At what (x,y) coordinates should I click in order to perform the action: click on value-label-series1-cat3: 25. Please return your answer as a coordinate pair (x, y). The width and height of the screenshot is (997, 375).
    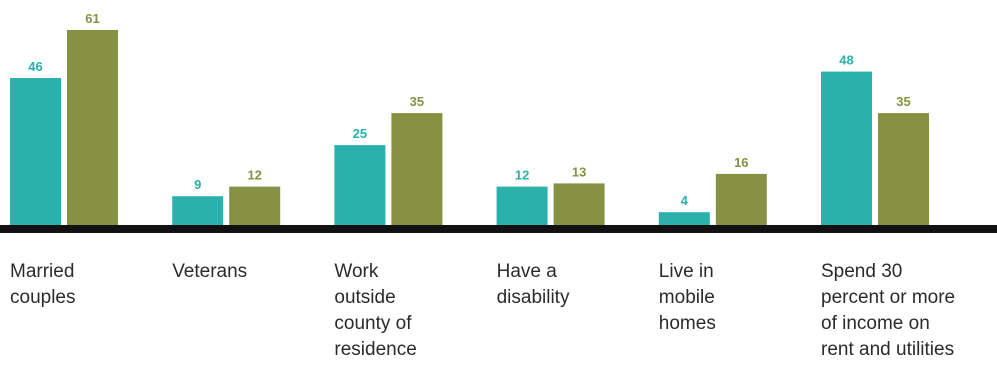
    Looking at the image, I should click on (360, 133).